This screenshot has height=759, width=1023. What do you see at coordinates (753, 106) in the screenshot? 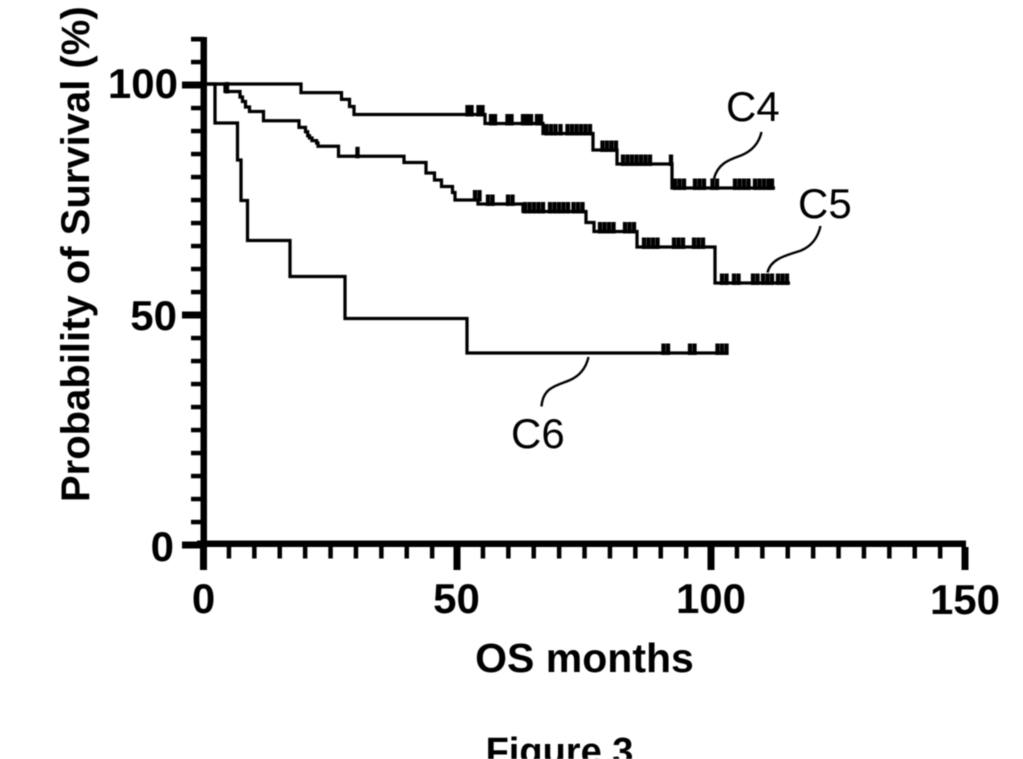
I see `svg-text: C4` at bounding box center [753, 106].